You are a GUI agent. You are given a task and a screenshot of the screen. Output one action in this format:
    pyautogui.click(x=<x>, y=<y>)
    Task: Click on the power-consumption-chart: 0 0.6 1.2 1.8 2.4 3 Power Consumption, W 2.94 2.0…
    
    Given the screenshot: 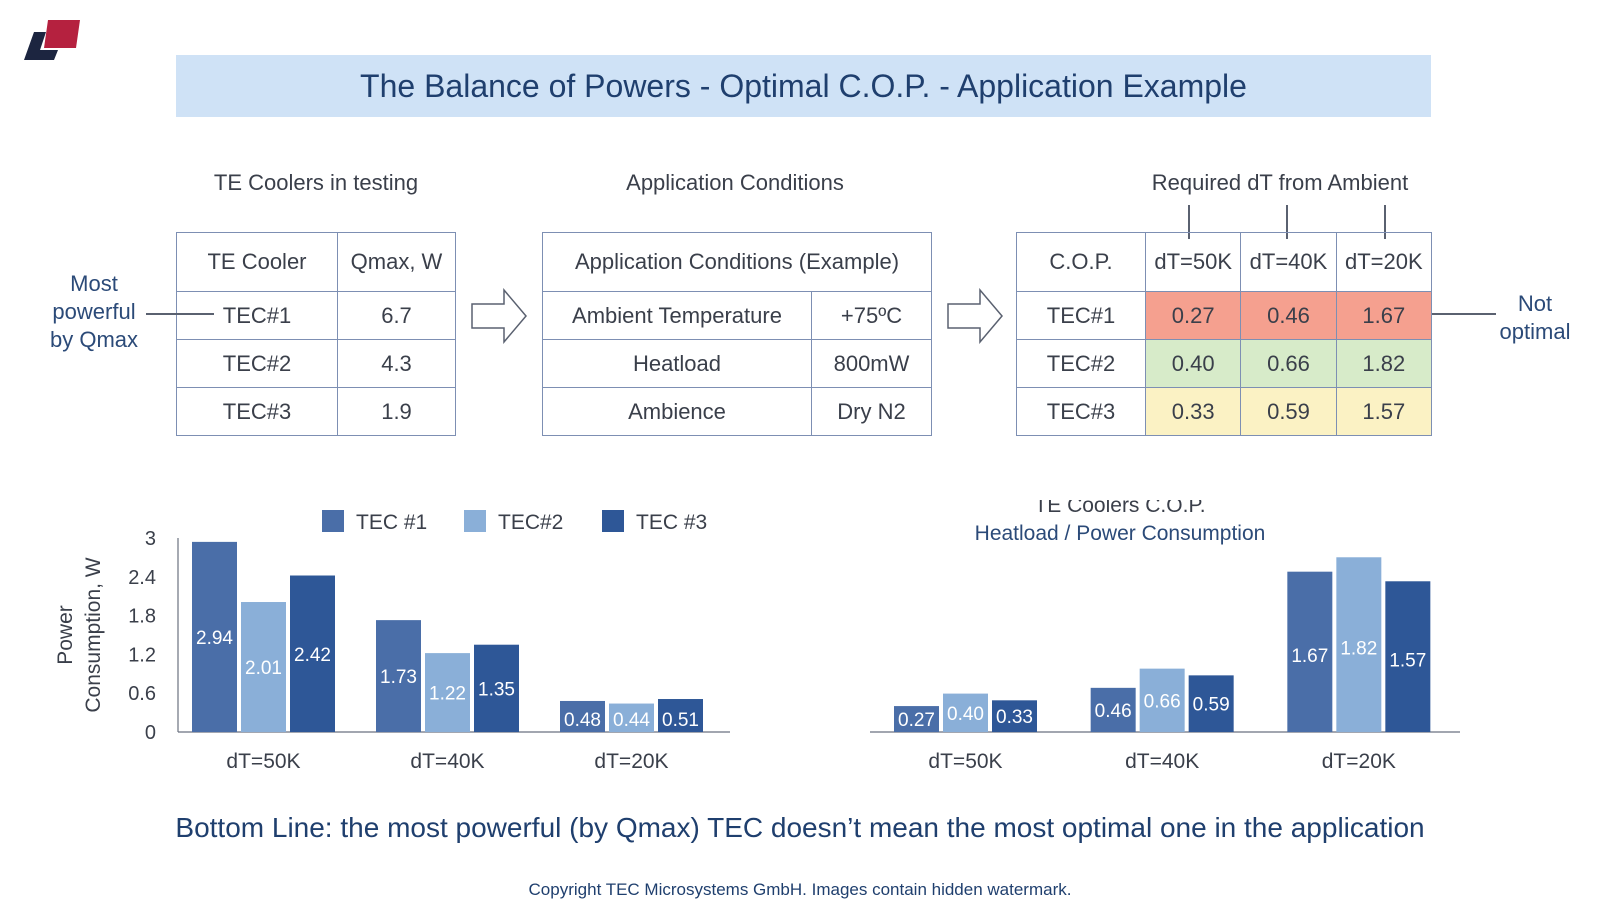 What is the action you would take?
    pyautogui.click(x=392, y=641)
    